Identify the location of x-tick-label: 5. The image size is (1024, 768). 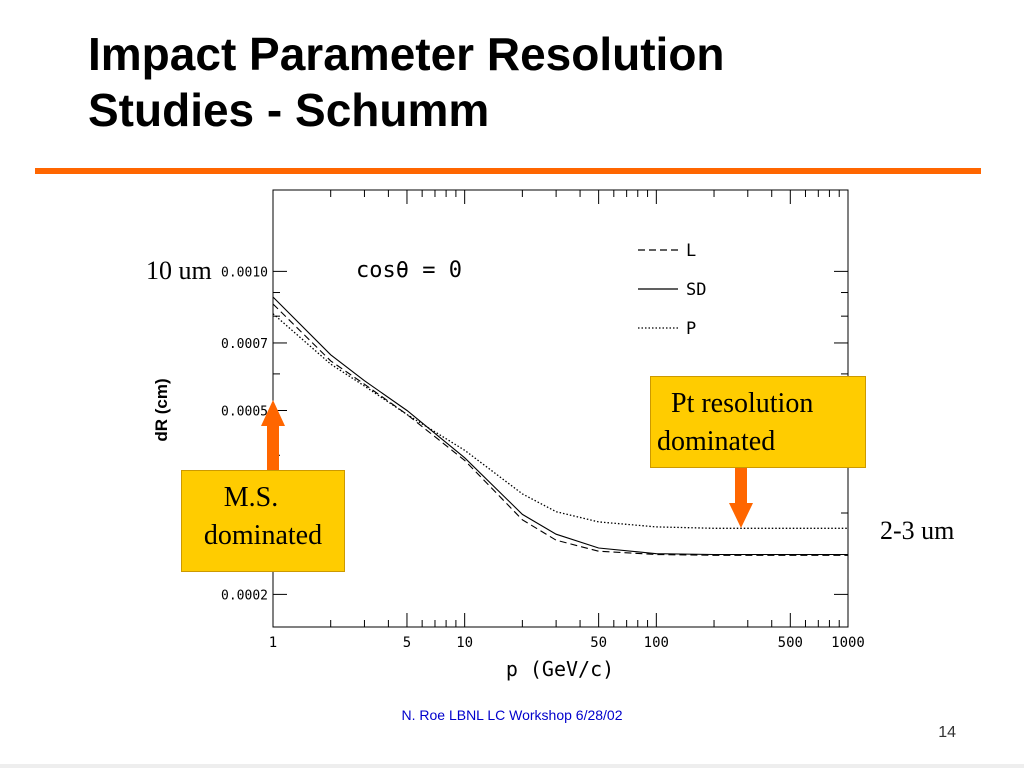
(407, 643).